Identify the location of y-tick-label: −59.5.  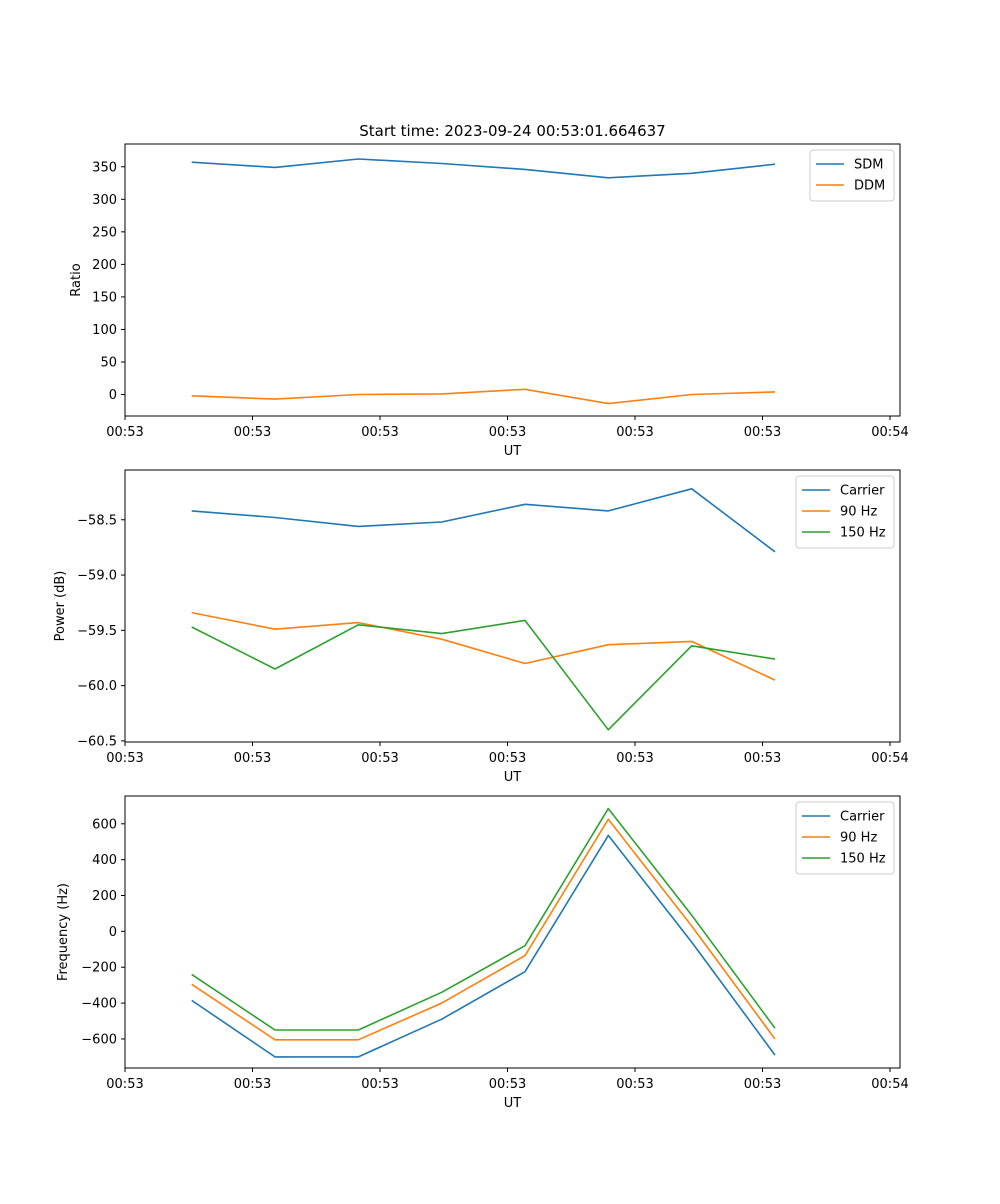
(97, 631).